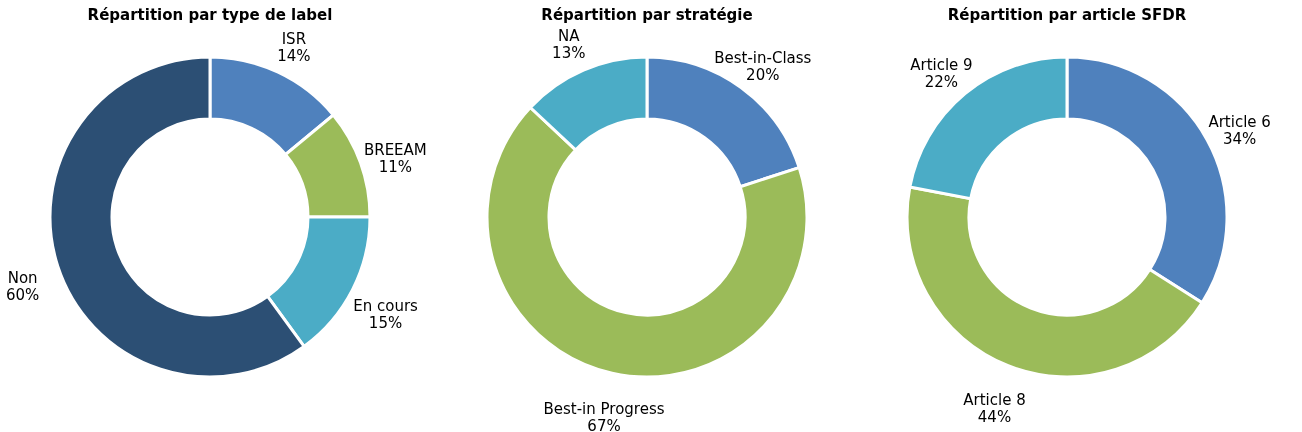  What do you see at coordinates (604, 424) in the screenshot?
I see `data-label: 67%` at bounding box center [604, 424].